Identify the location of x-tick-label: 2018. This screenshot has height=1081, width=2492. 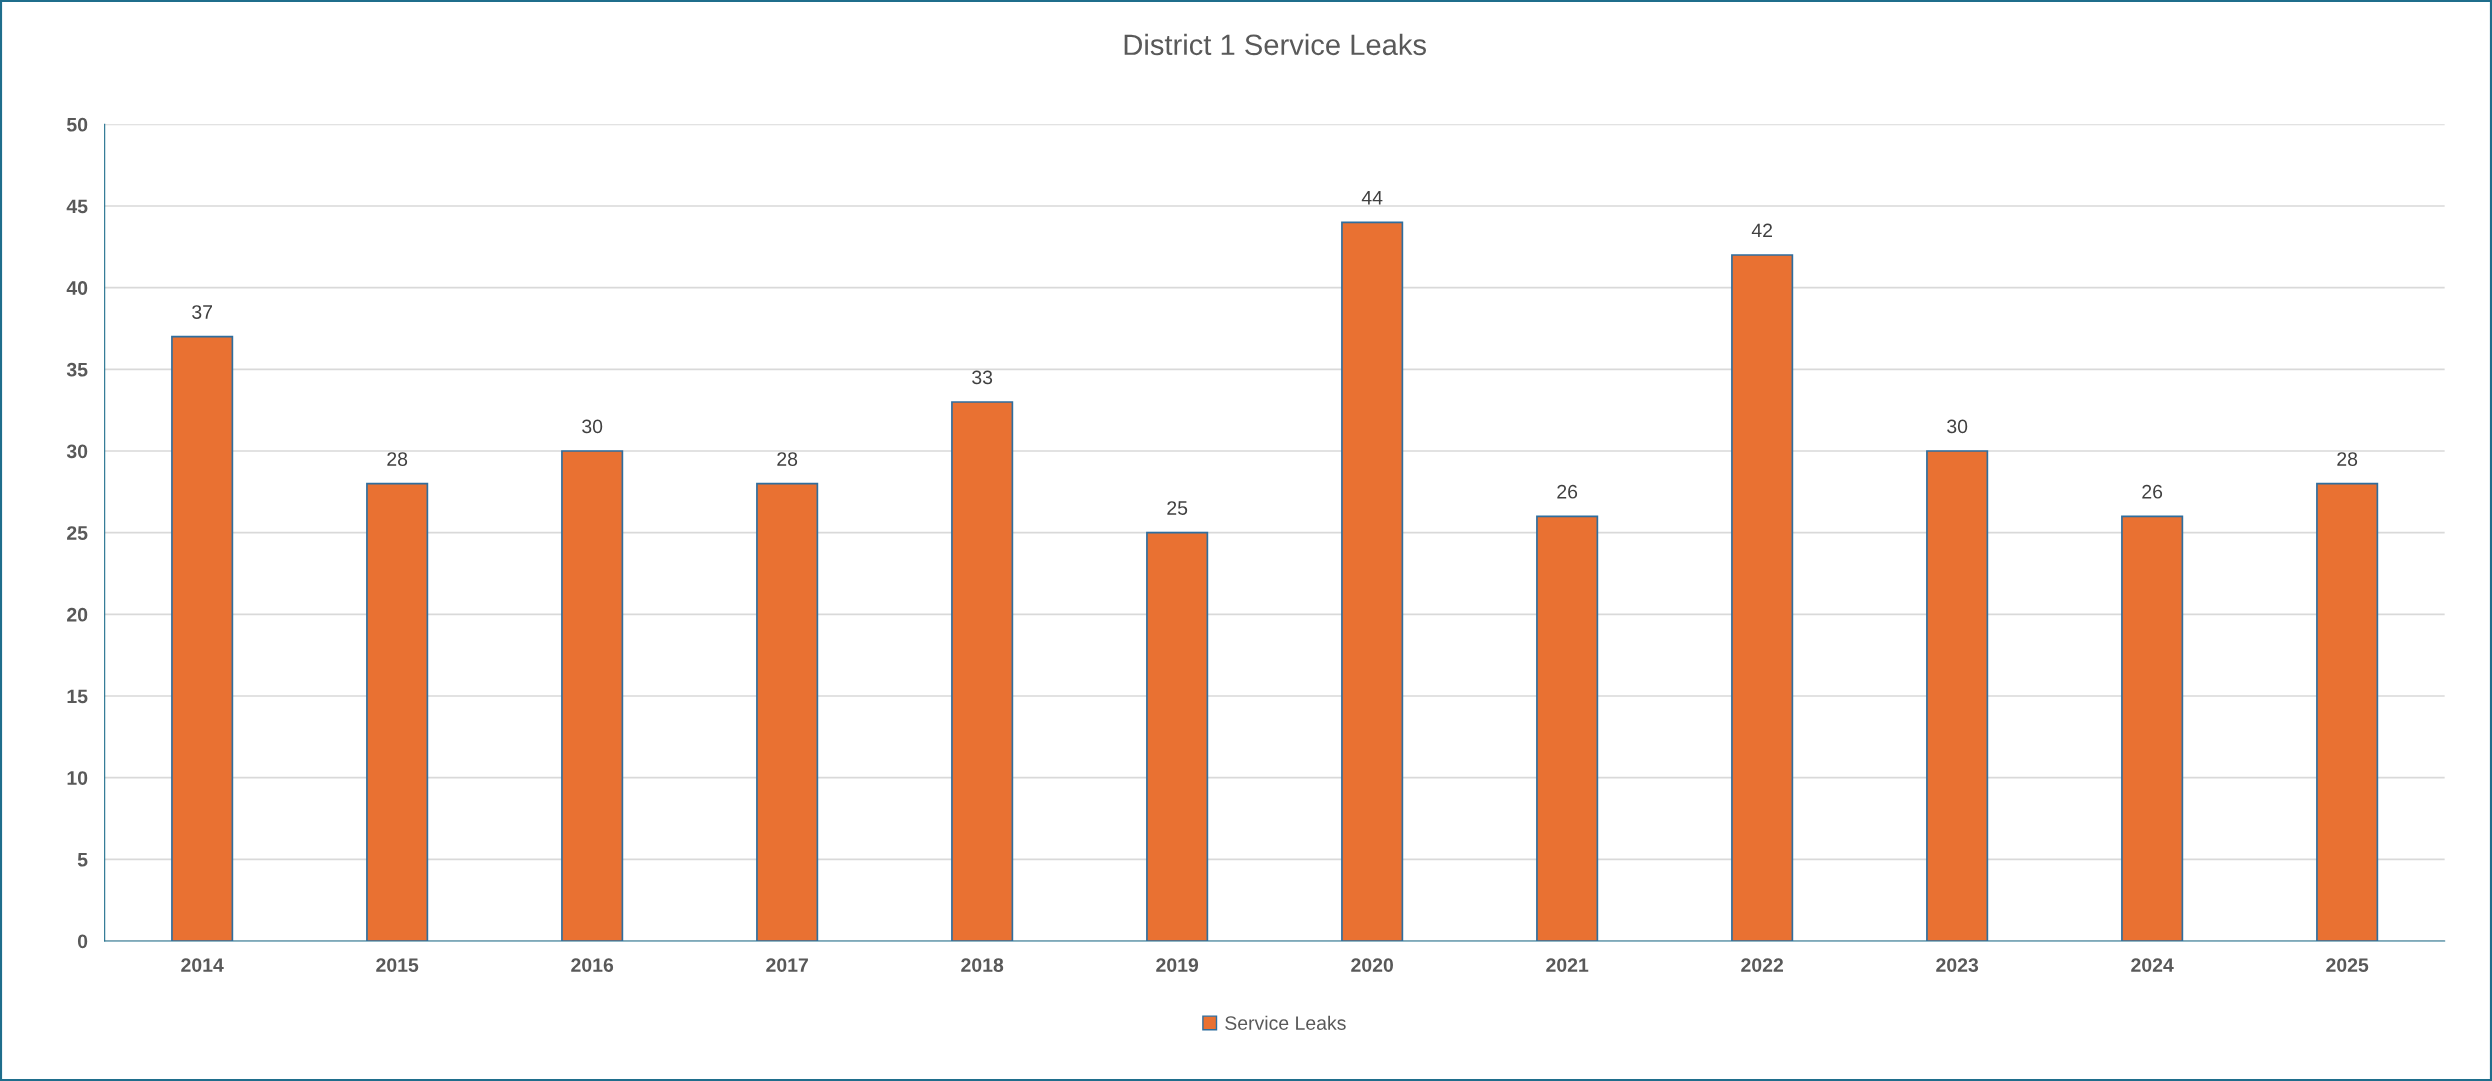
(982, 965).